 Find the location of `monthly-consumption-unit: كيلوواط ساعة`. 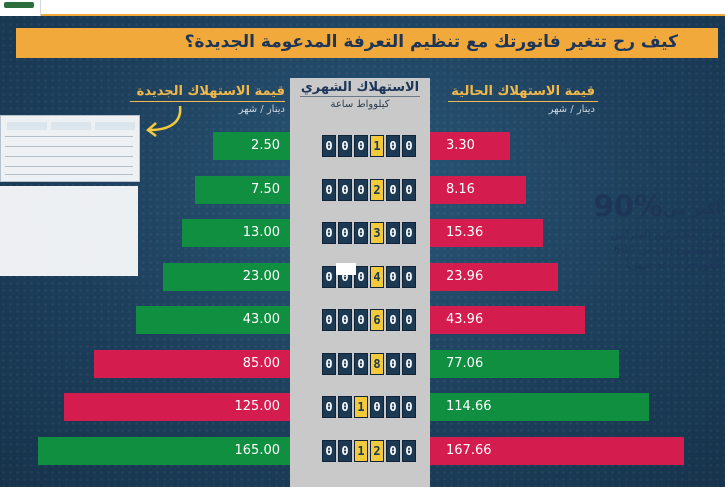

monthly-consumption-unit: كيلوواط ساعة is located at coordinates (360, 104).